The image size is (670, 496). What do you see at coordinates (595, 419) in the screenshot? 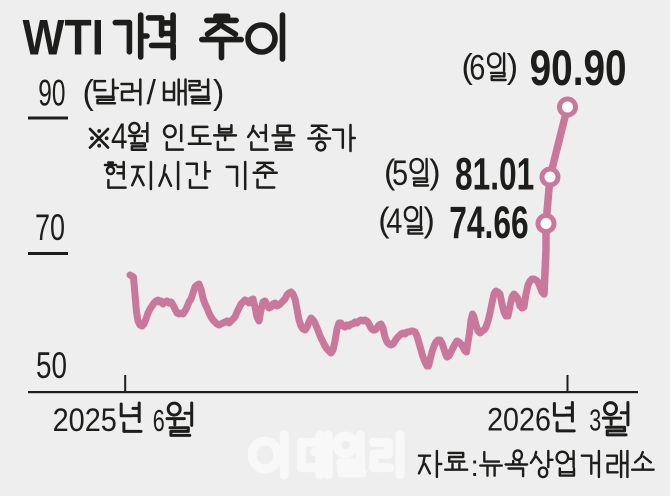
I see `svg-text: 3` at bounding box center [595, 419].